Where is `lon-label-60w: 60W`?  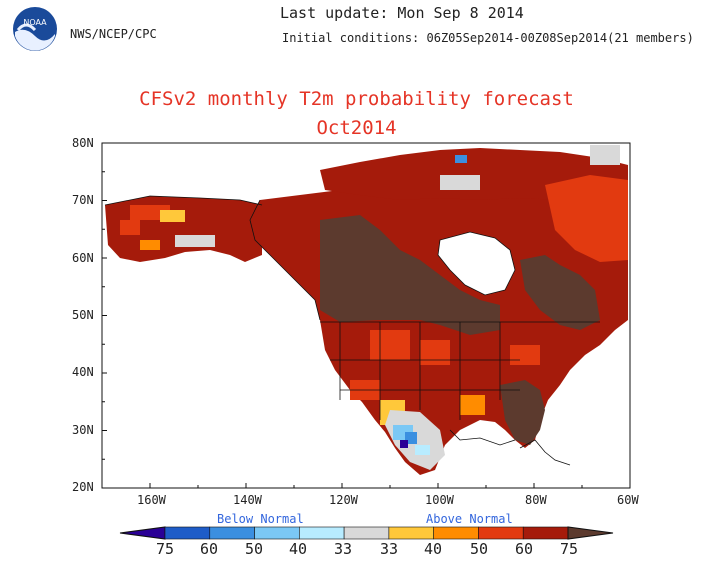 lon-label-60w: 60W is located at coordinates (628, 500).